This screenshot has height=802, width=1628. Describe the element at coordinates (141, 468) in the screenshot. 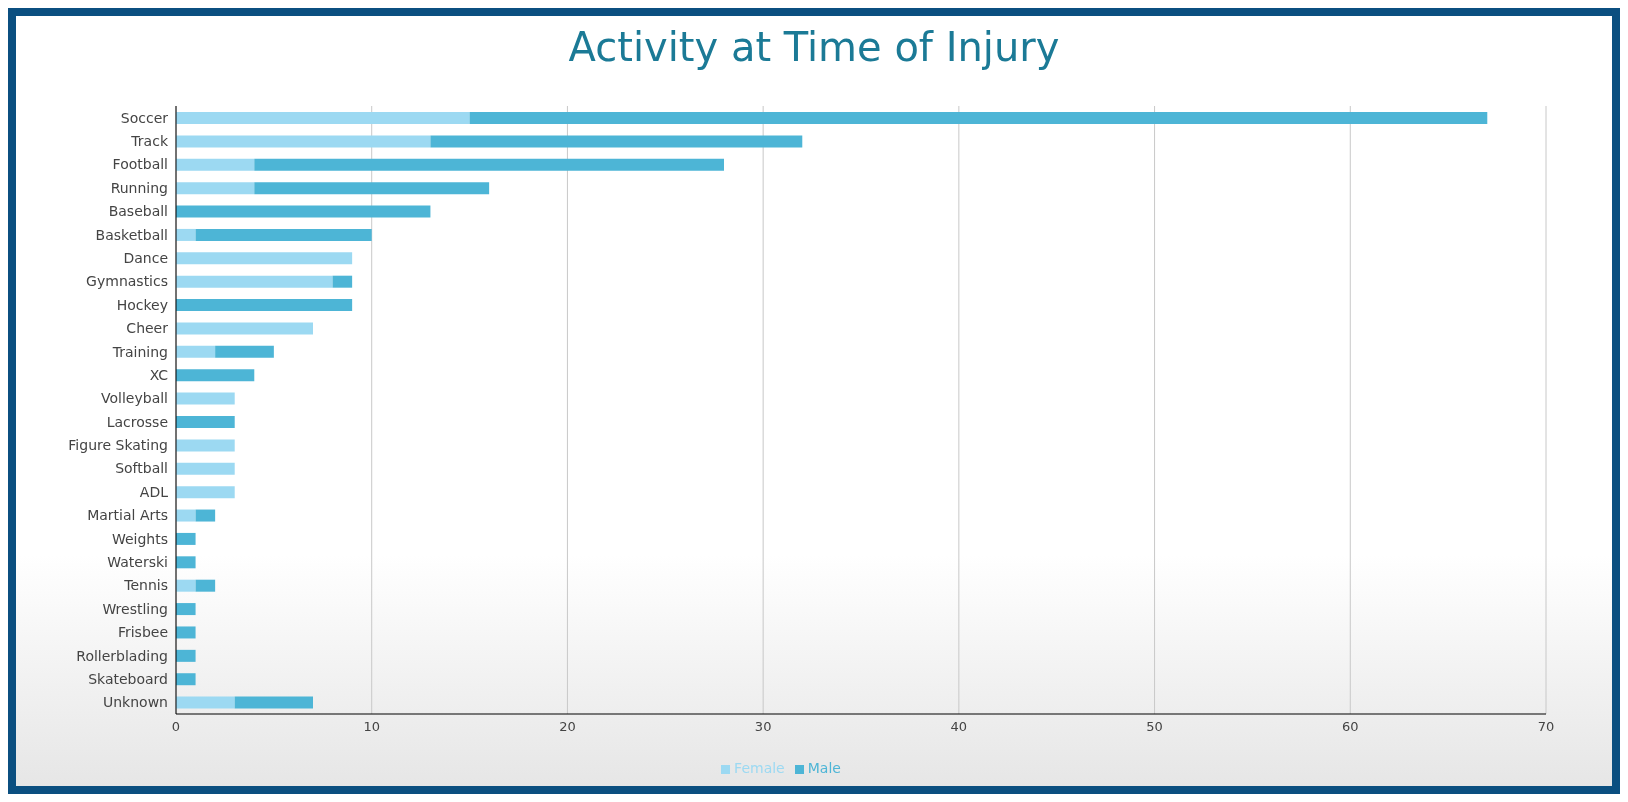

I see `y-tick-label: Softball` at that location.